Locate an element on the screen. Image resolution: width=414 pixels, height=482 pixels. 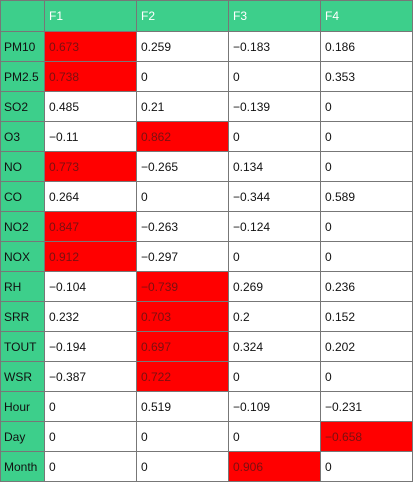
table-row: SO2 0.485 0.21 −0.139 0 is located at coordinates (206, 106).